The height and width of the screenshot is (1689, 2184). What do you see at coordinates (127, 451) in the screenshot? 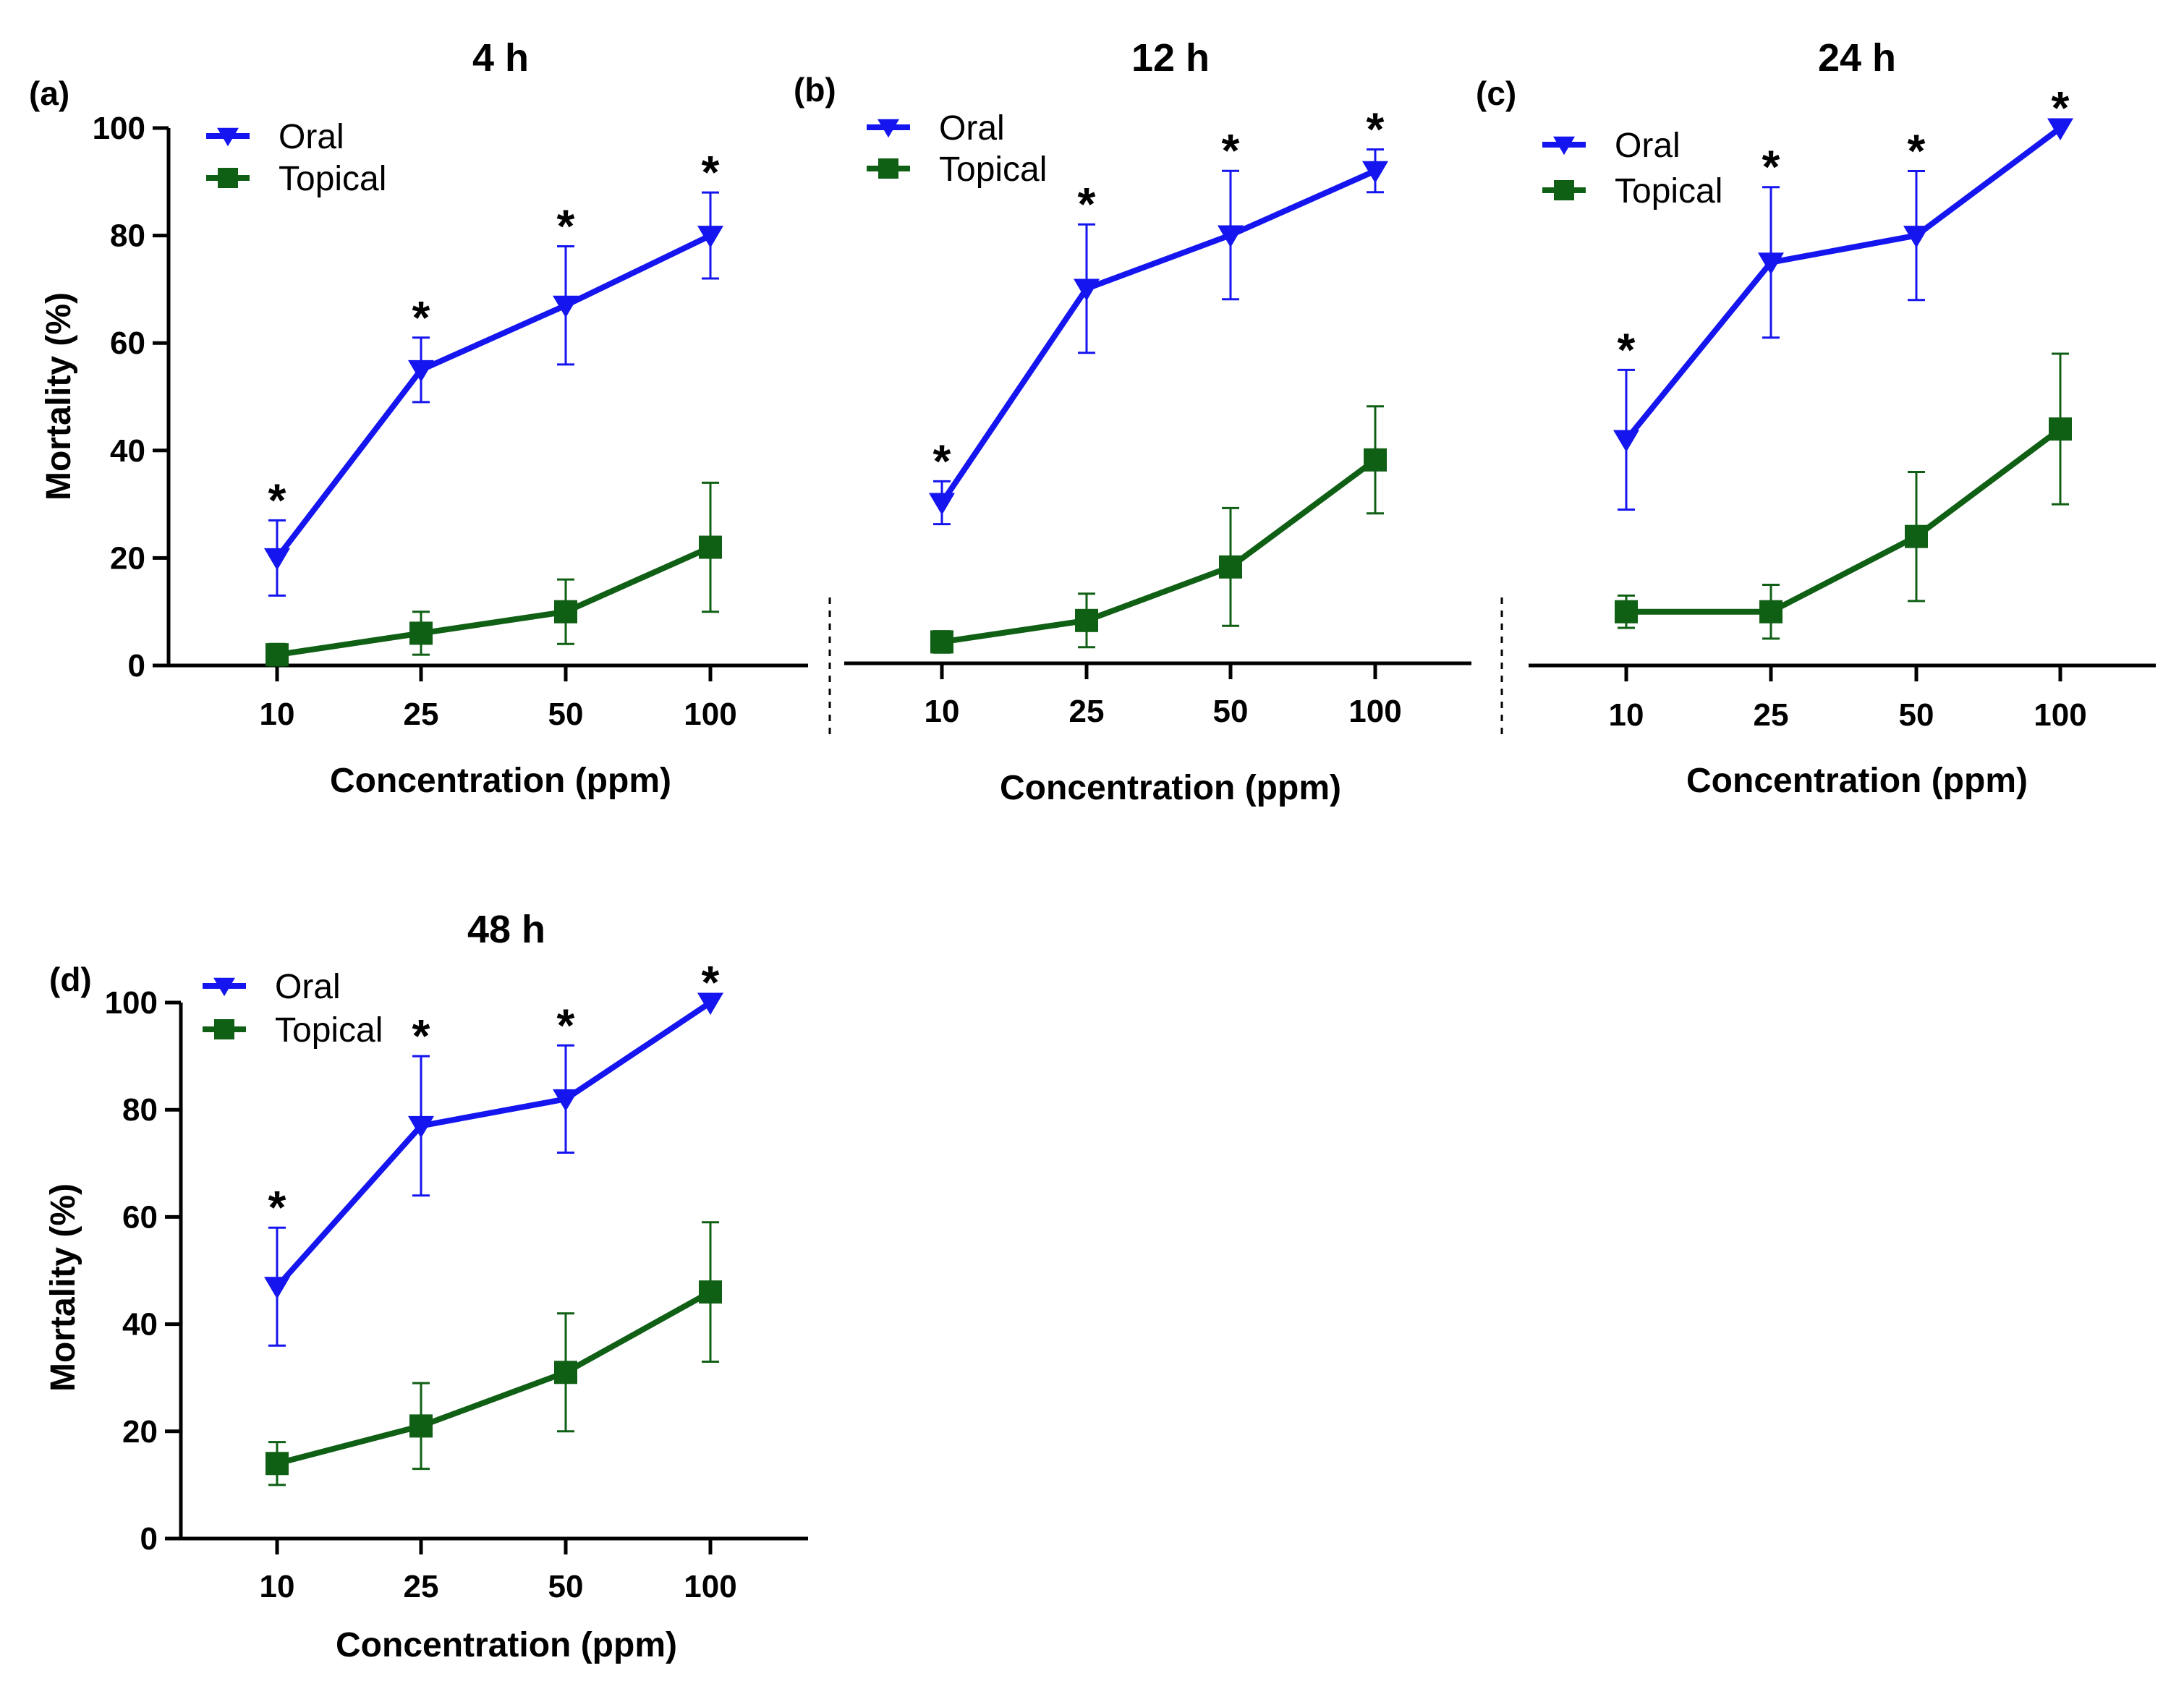
I see `y-tick-label: 40` at bounding box center [127, 451].